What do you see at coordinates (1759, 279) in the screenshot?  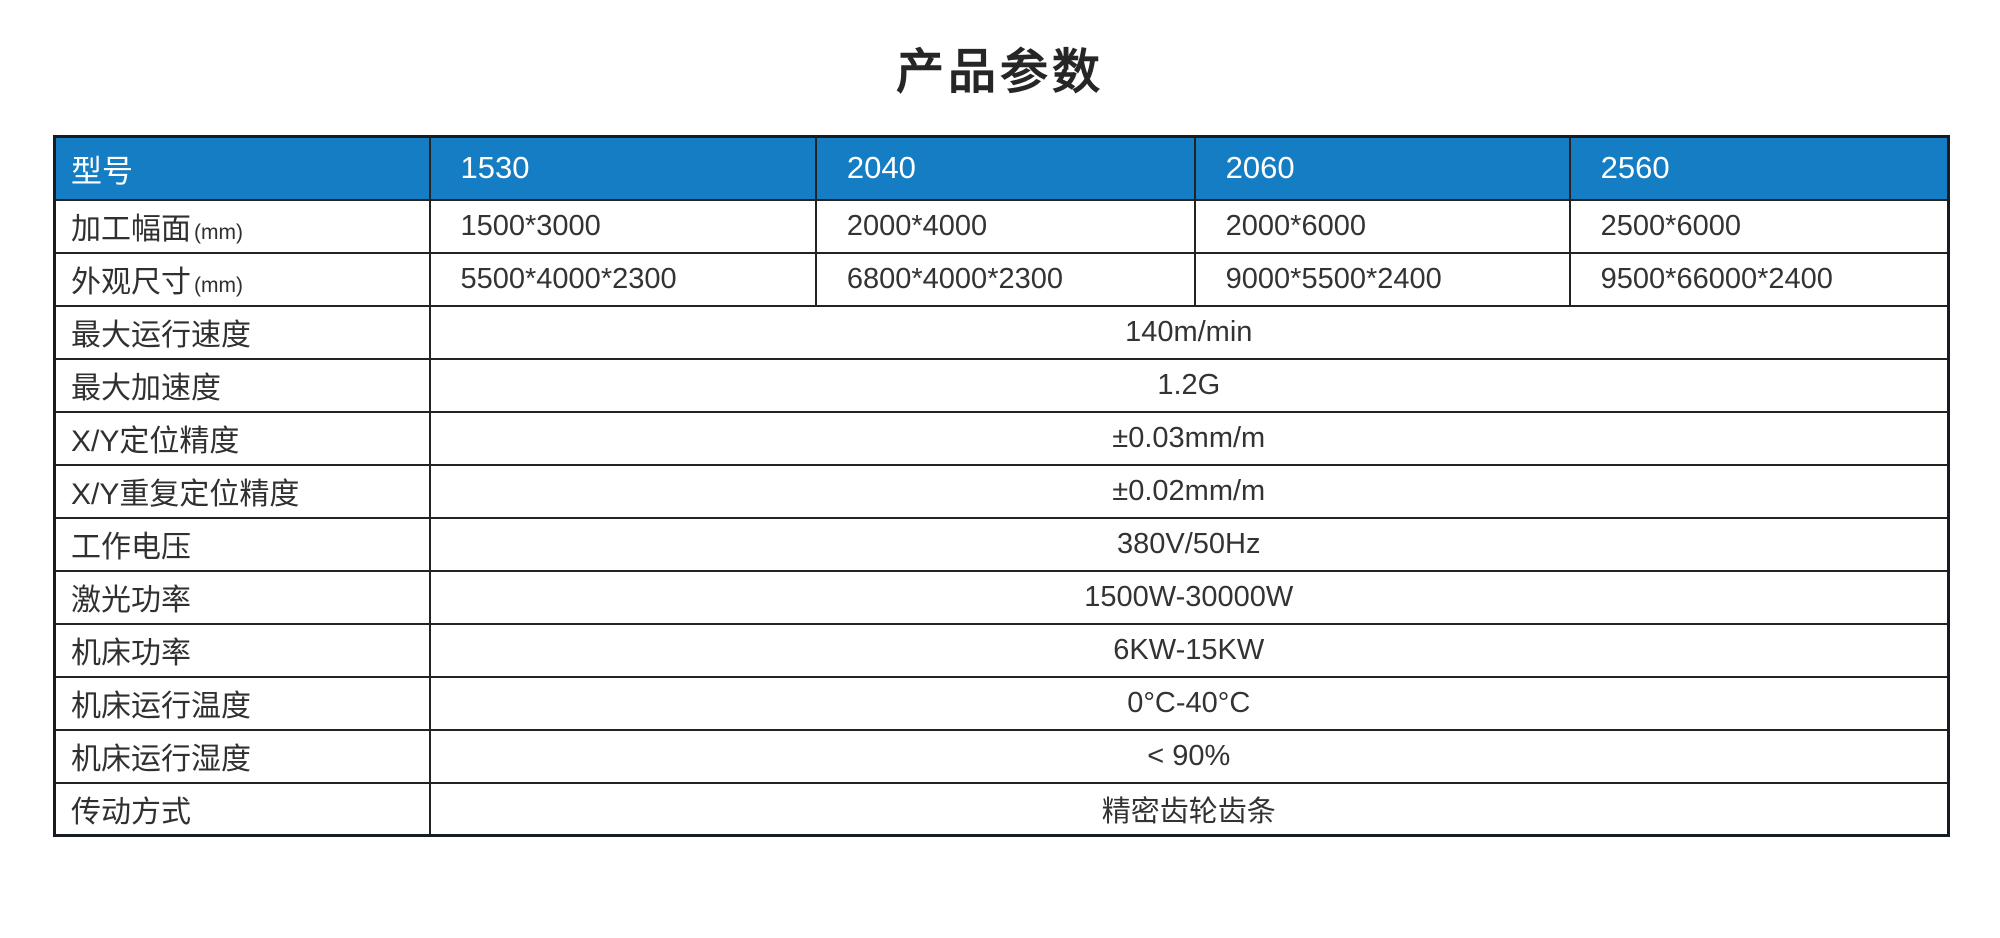 I see `spec-value: 9500*66000*2400` at bounding box center [1759, 279].